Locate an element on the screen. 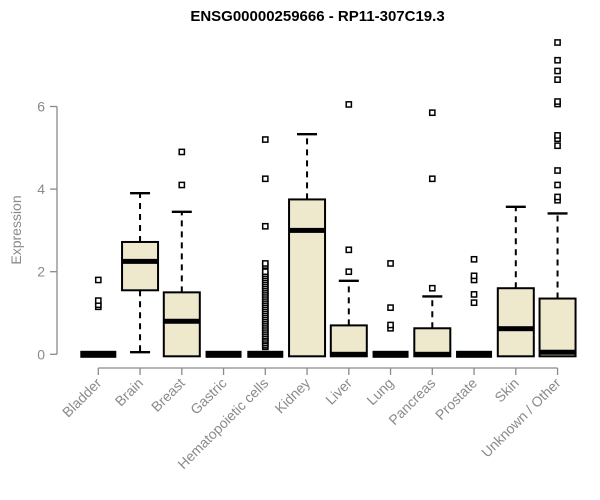 The width and height of the screenshot is (600, 500). y-axis: 0 2 4 6 is located at coordinates (47, 230).